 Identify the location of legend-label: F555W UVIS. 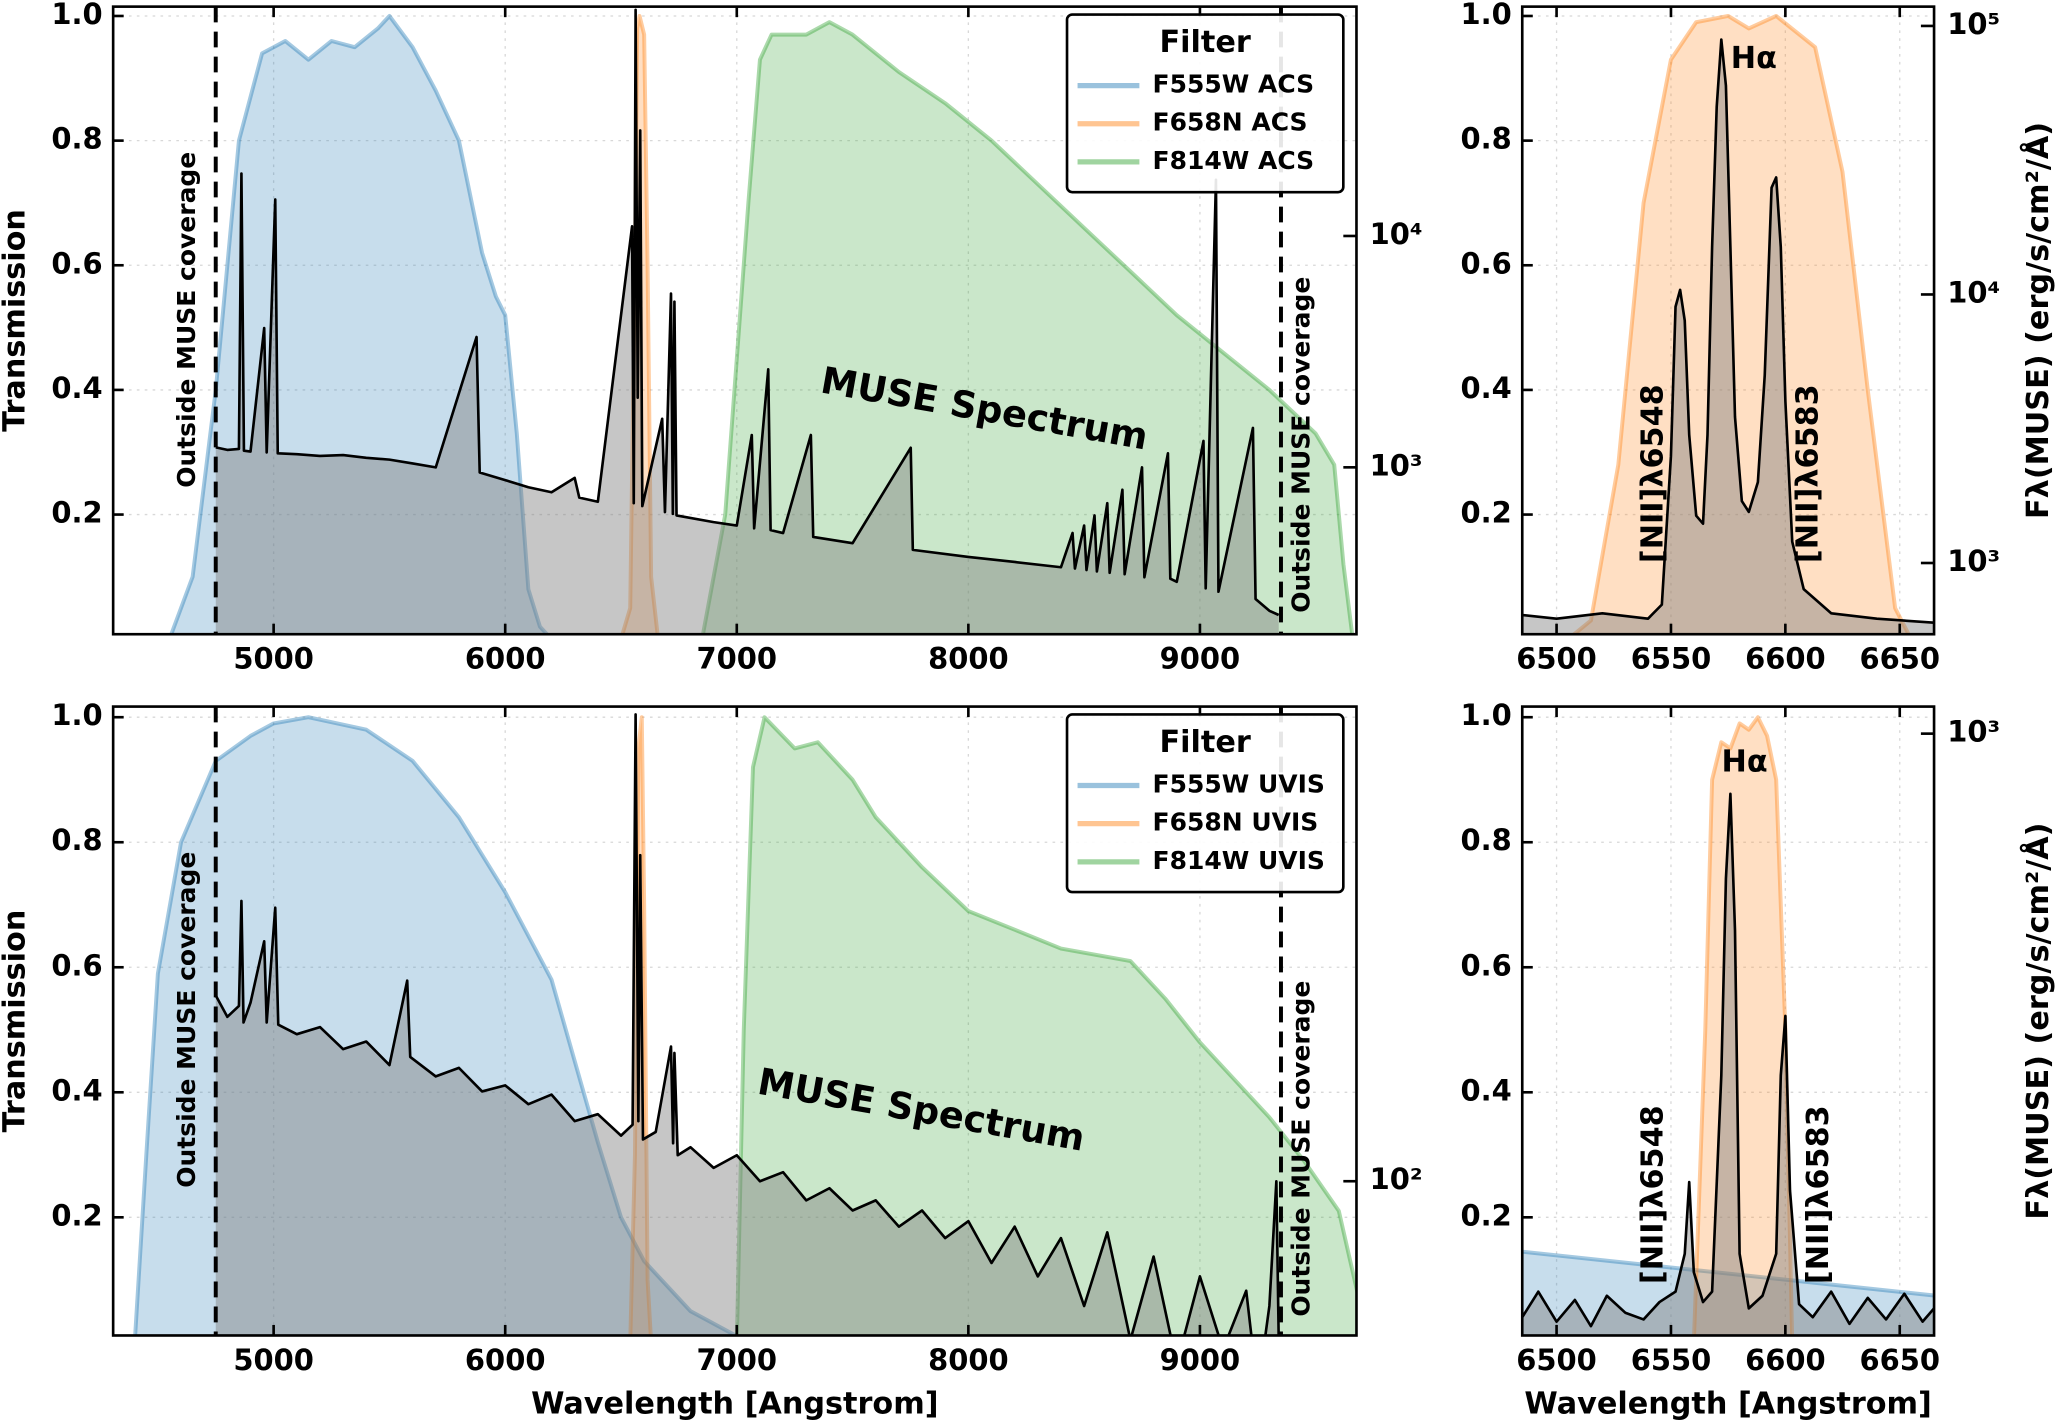
(1239, 784).